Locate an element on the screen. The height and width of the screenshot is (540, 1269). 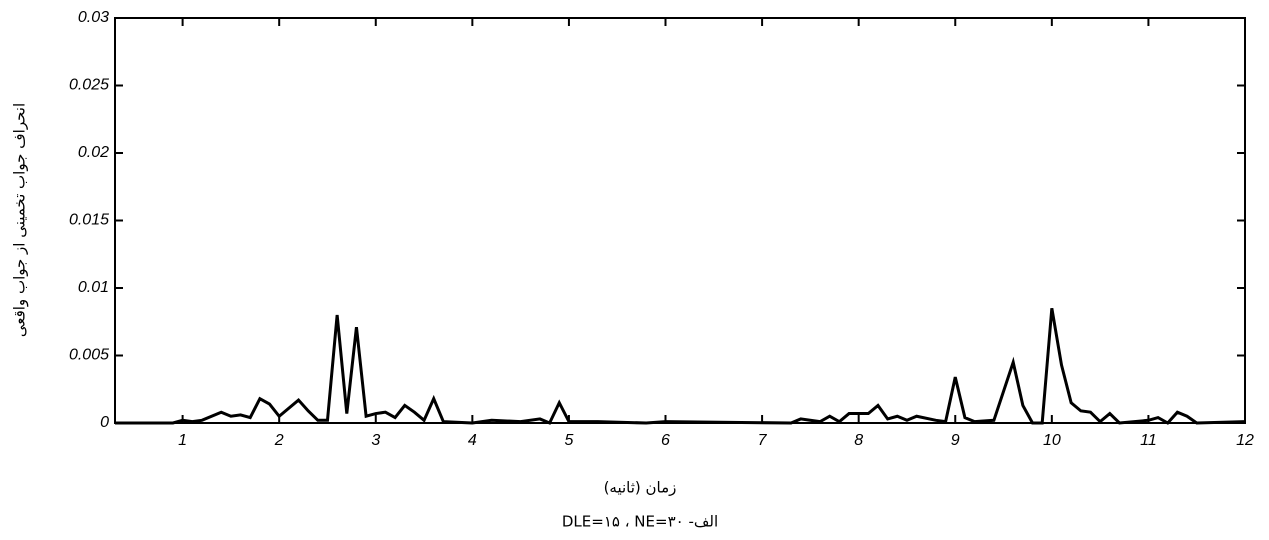
y-tick-label: 0.01 is located at coordinates (93, 287).